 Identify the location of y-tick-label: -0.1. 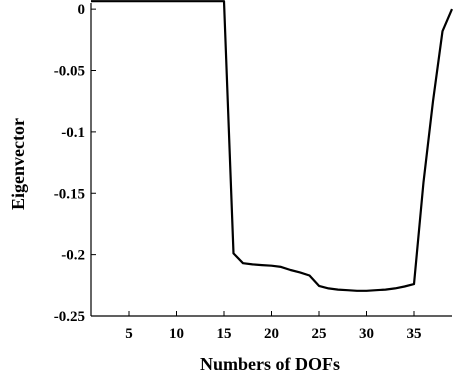
(73, 133).